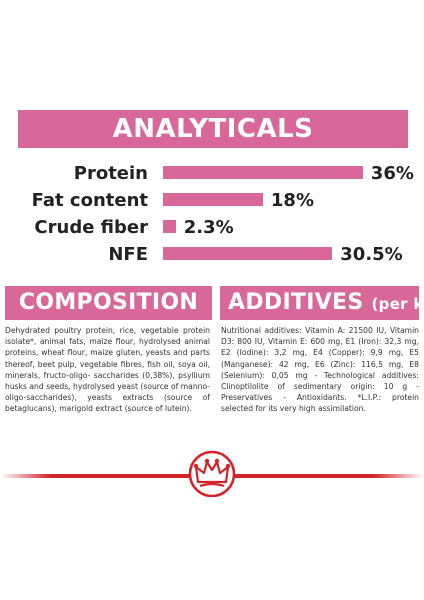 Image resolution: width=424 pixels, height=600 pixels. What do you see at coordinates (392, 173) in the screenshot?
I see `constituent-value: 36%` at bounding box center [392, 173].